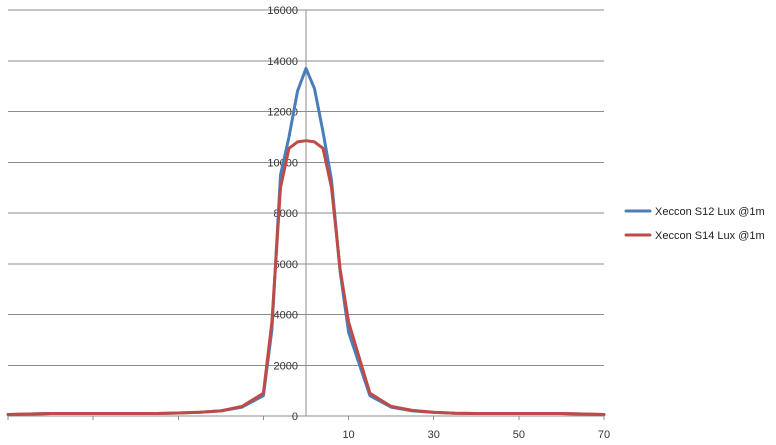  I want to click on y-tick-label-6000: 6000, so click(286, 265).